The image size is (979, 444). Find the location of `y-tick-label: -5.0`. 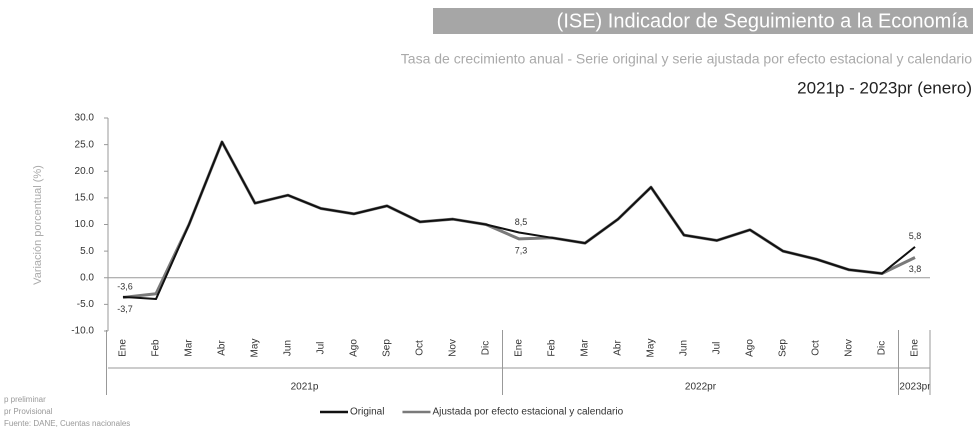

y-tick-label: -5.0 is located at coordinates (86, 304).